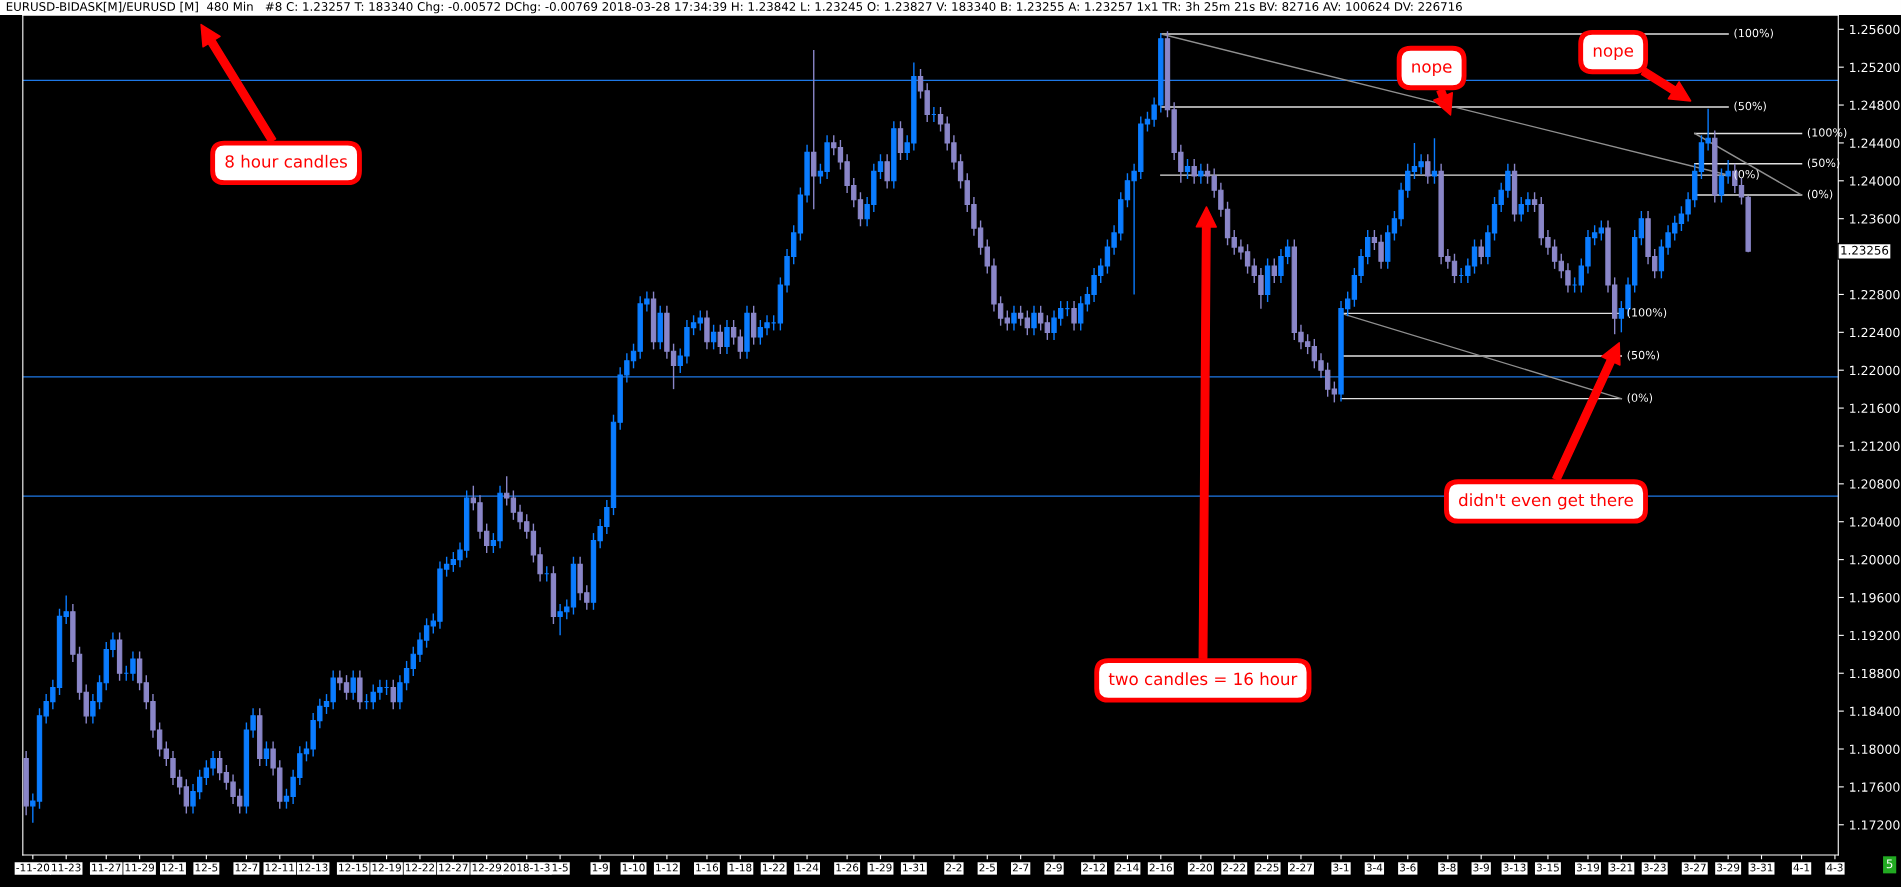 This screenshot has width=1901, height=887. I want to click on x-tick-label: 1-18, so click(740, 867).